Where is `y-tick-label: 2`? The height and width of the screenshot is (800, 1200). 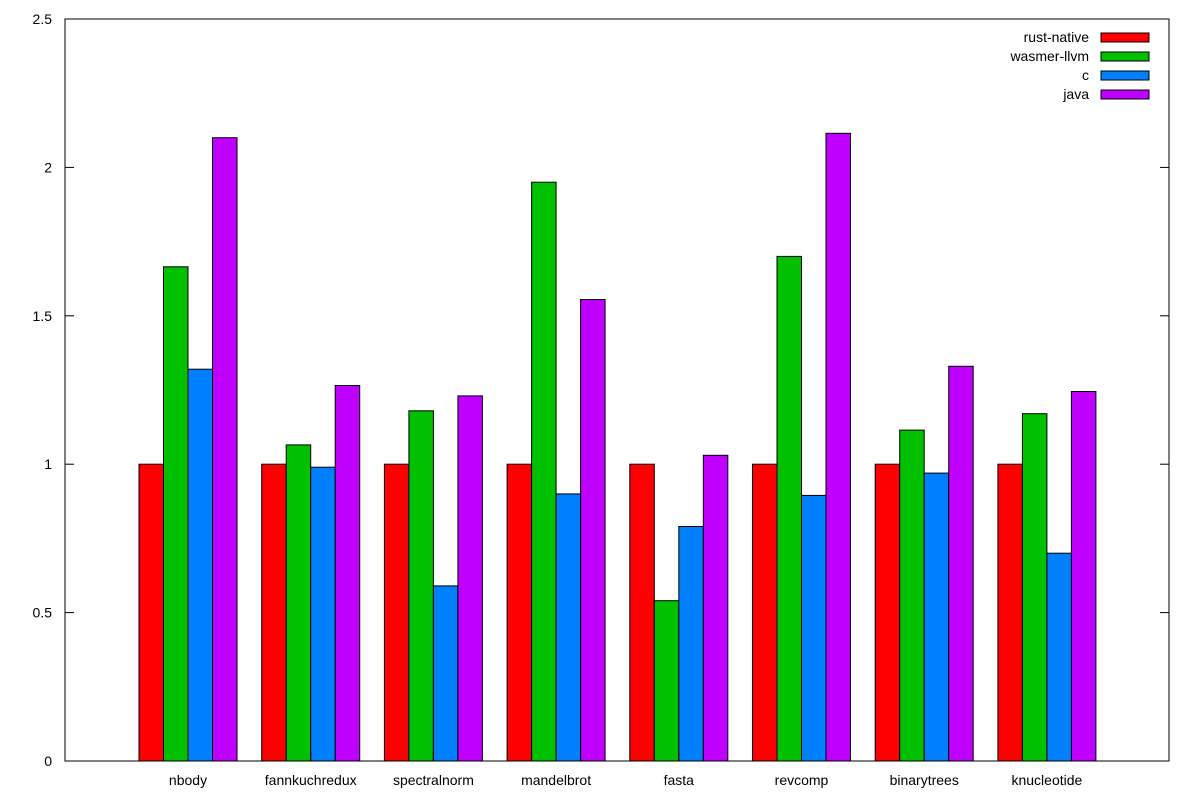
y-tick-label: 2 is located at coordinates (48, 167).